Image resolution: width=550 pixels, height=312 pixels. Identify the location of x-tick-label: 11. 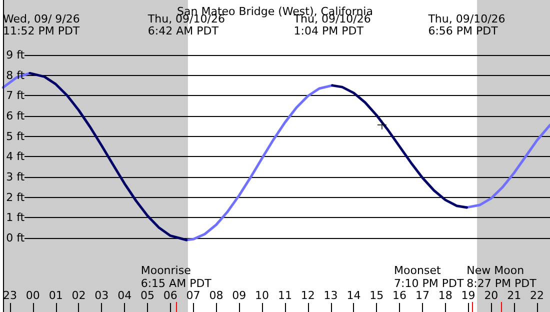
(285, 295).